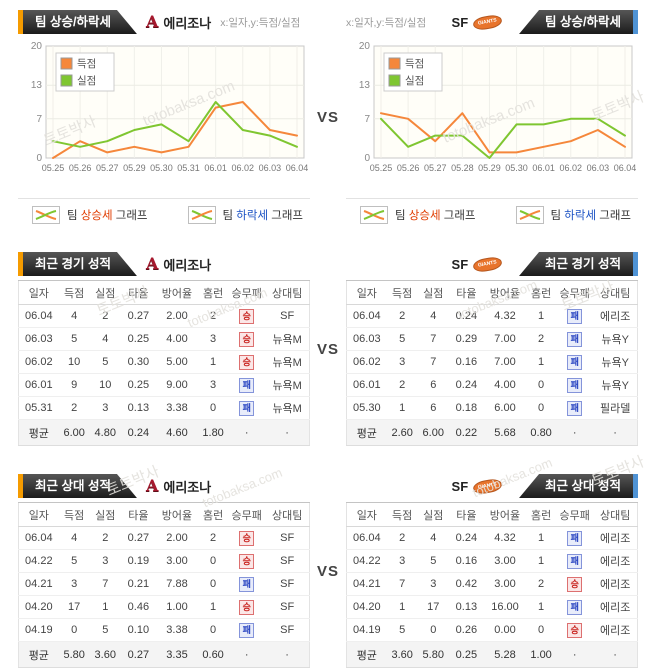 Image resolution: width=650 pixels, height=668 pixels. I want to click on svg-text: 06.01, so click(543, 168).